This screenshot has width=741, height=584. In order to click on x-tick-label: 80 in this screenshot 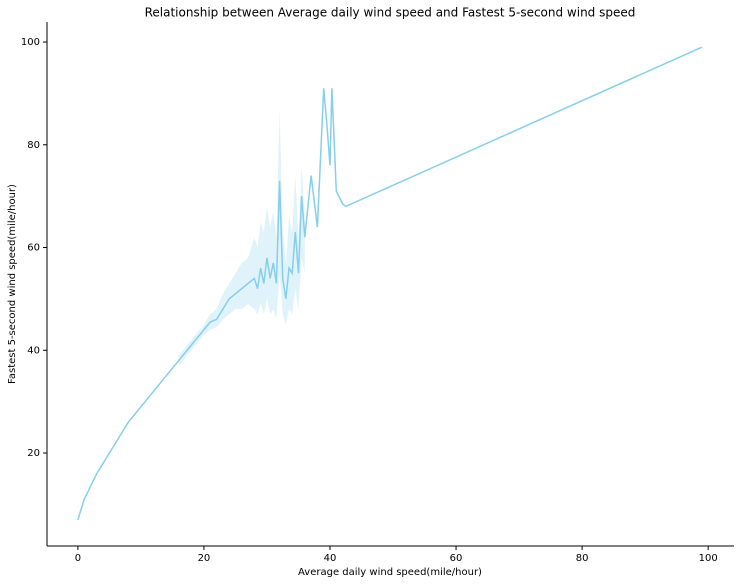, I will do `click(582, 558)`.